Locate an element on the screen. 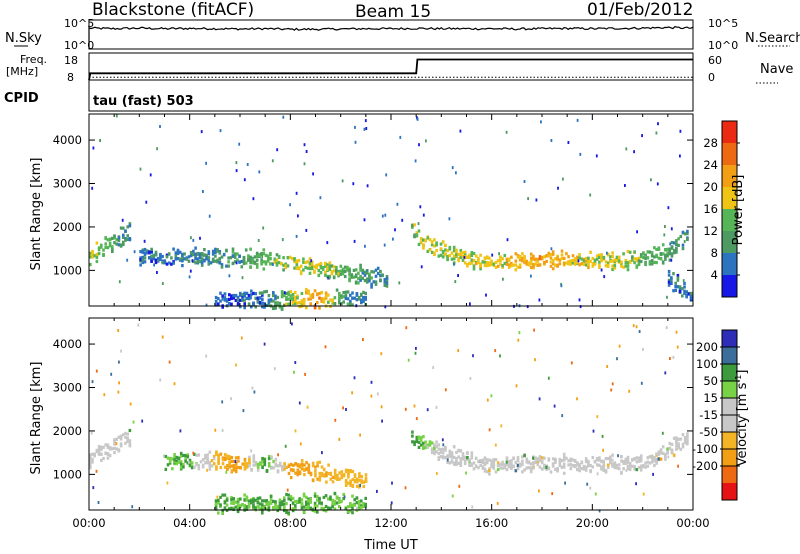 Image resolution: width=800 pixels, height=554 pixels. velocity-cbar-swatch is located at coordinates (729, 424).